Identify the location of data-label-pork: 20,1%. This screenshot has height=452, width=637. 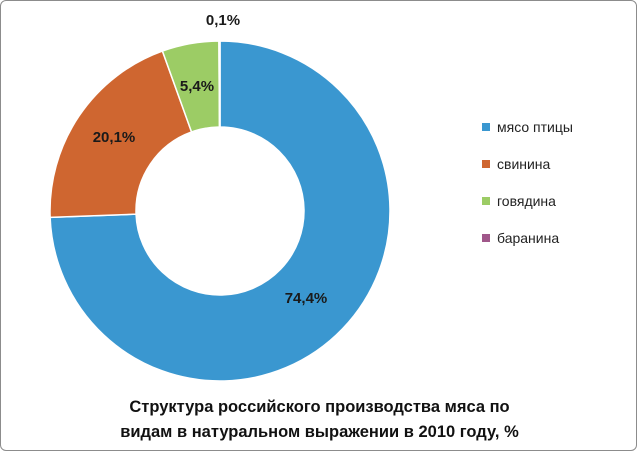
(114, 137).